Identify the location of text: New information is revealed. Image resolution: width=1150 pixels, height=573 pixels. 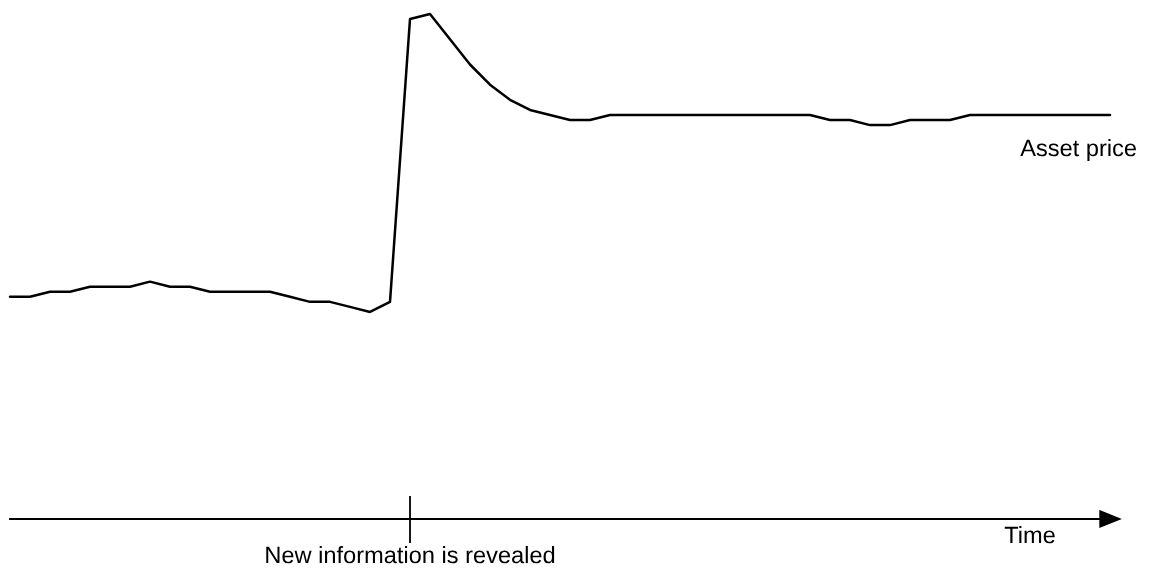
(410, 554).